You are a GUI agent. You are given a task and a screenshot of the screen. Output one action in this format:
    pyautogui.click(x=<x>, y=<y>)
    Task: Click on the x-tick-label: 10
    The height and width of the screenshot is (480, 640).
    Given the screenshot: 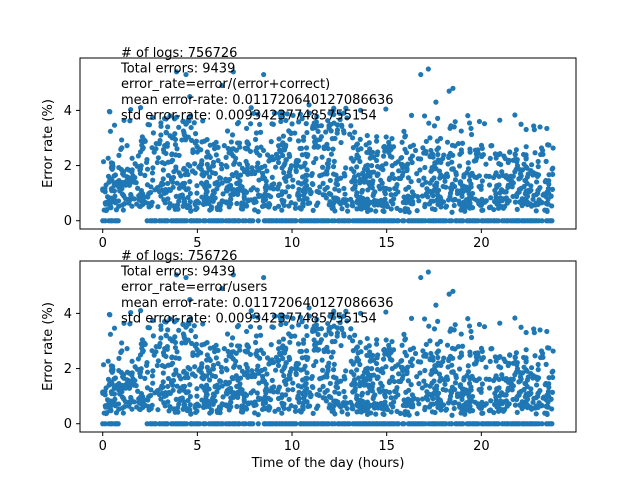 What is the action you would take?
    pyautogui.click(x=292, y=243)
    